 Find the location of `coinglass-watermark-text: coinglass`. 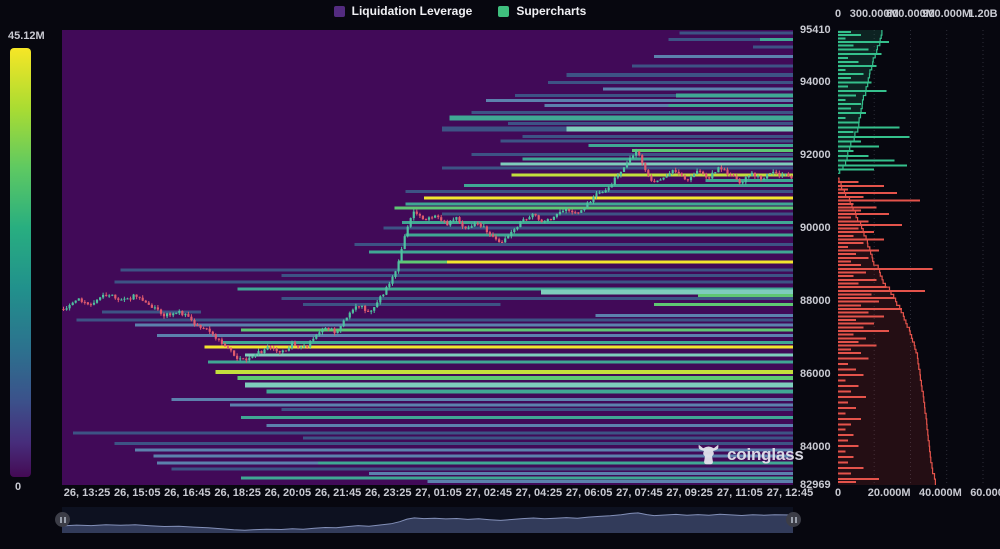

coinglass-watermark-text: coinglass is located at coordinates (765, 454).